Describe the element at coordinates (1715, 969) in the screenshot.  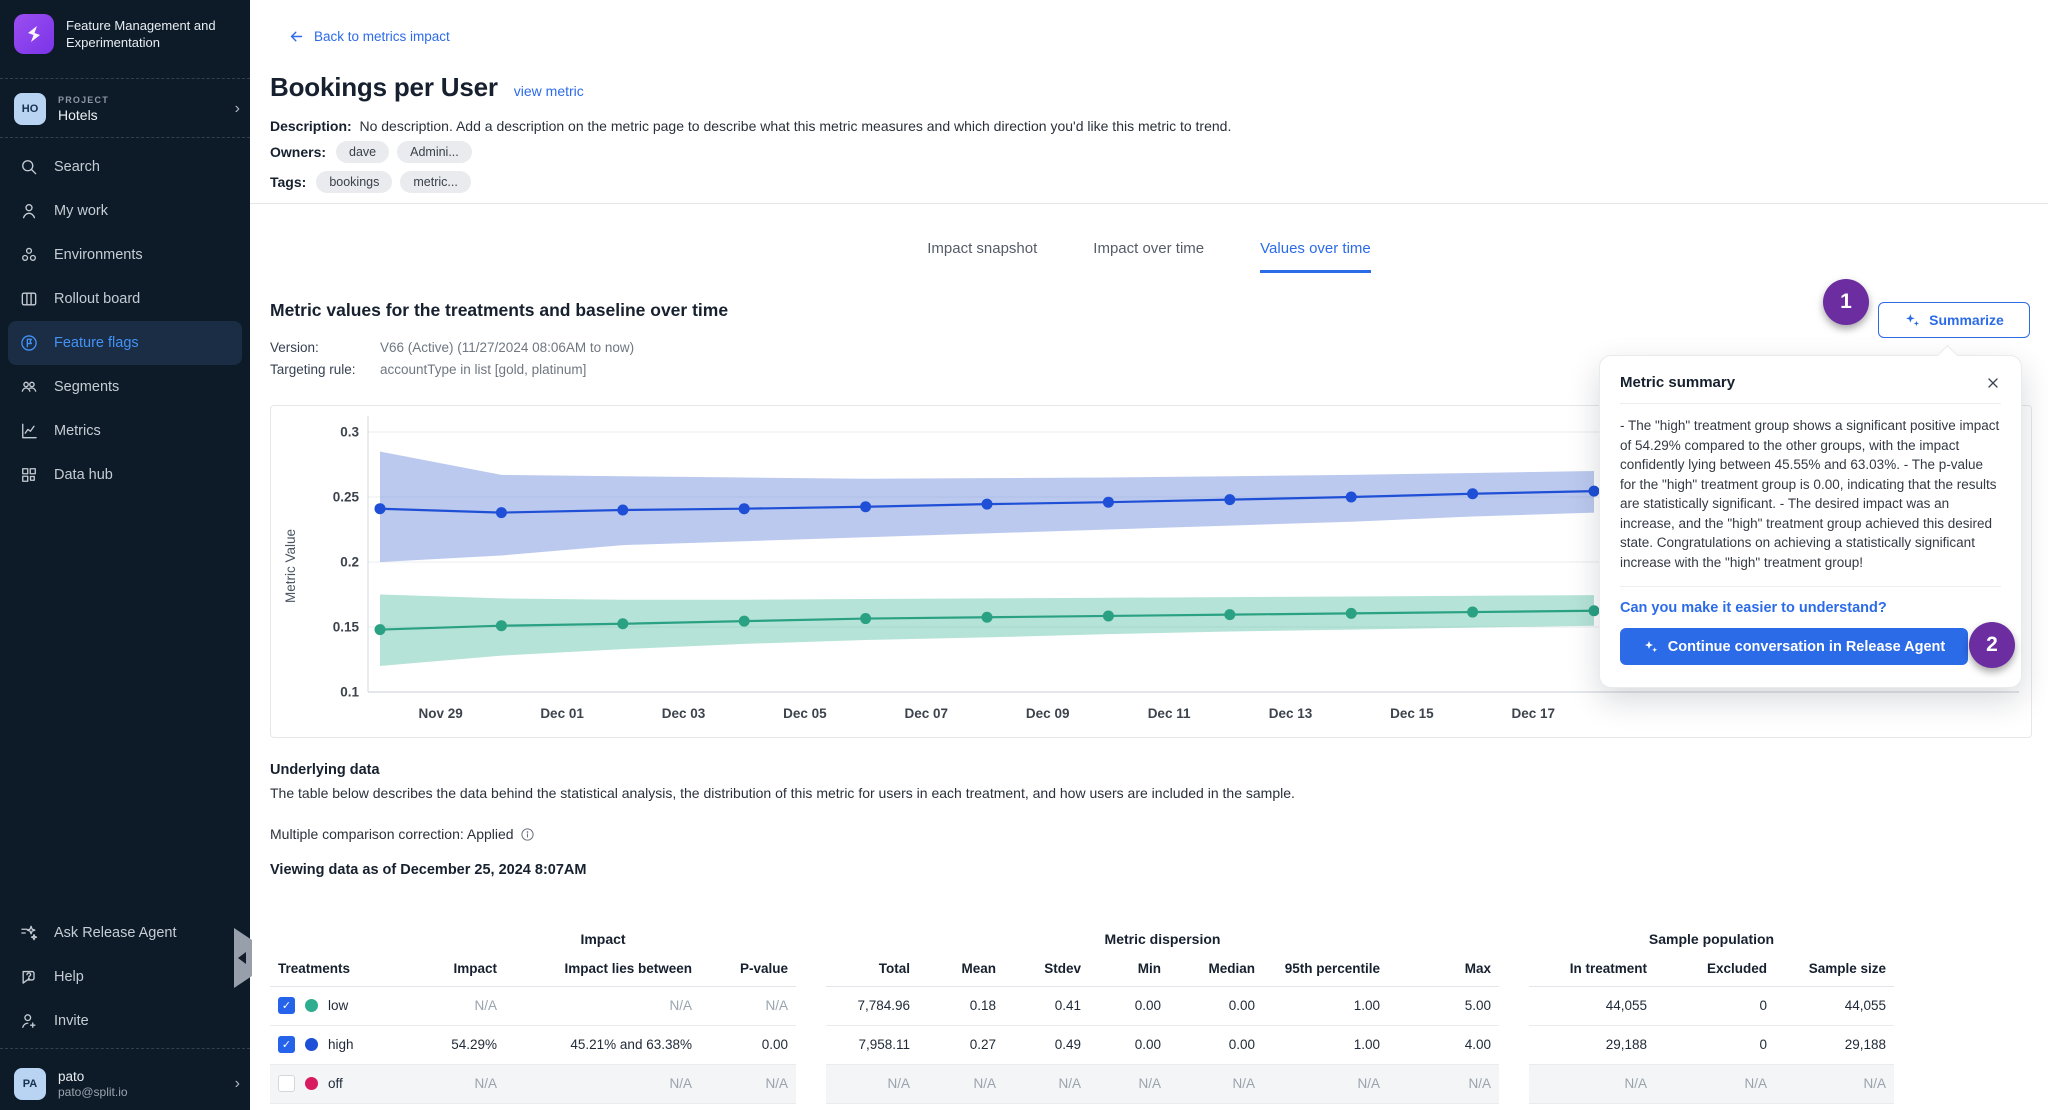
I see `column-header-excluded: Excluded` at that location.